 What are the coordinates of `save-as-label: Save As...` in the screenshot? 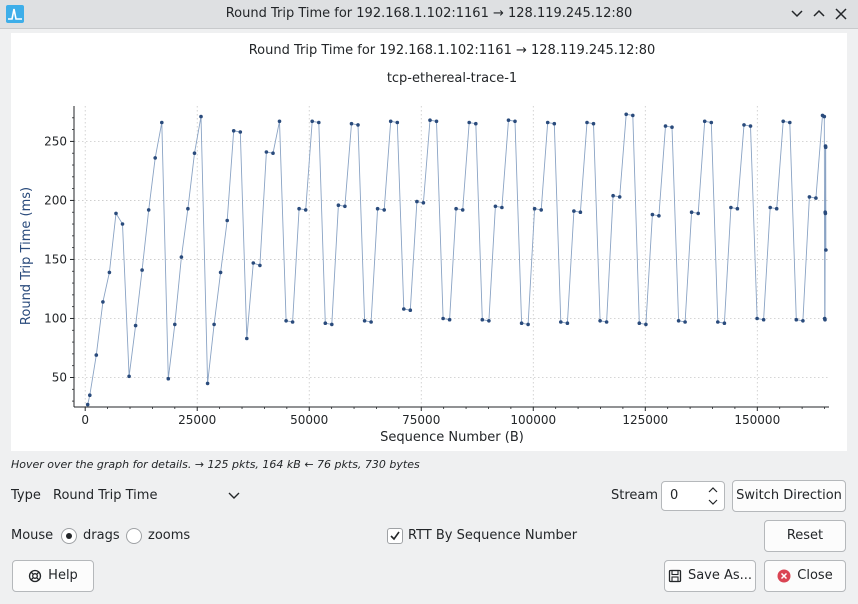 It's located at (720, 575).